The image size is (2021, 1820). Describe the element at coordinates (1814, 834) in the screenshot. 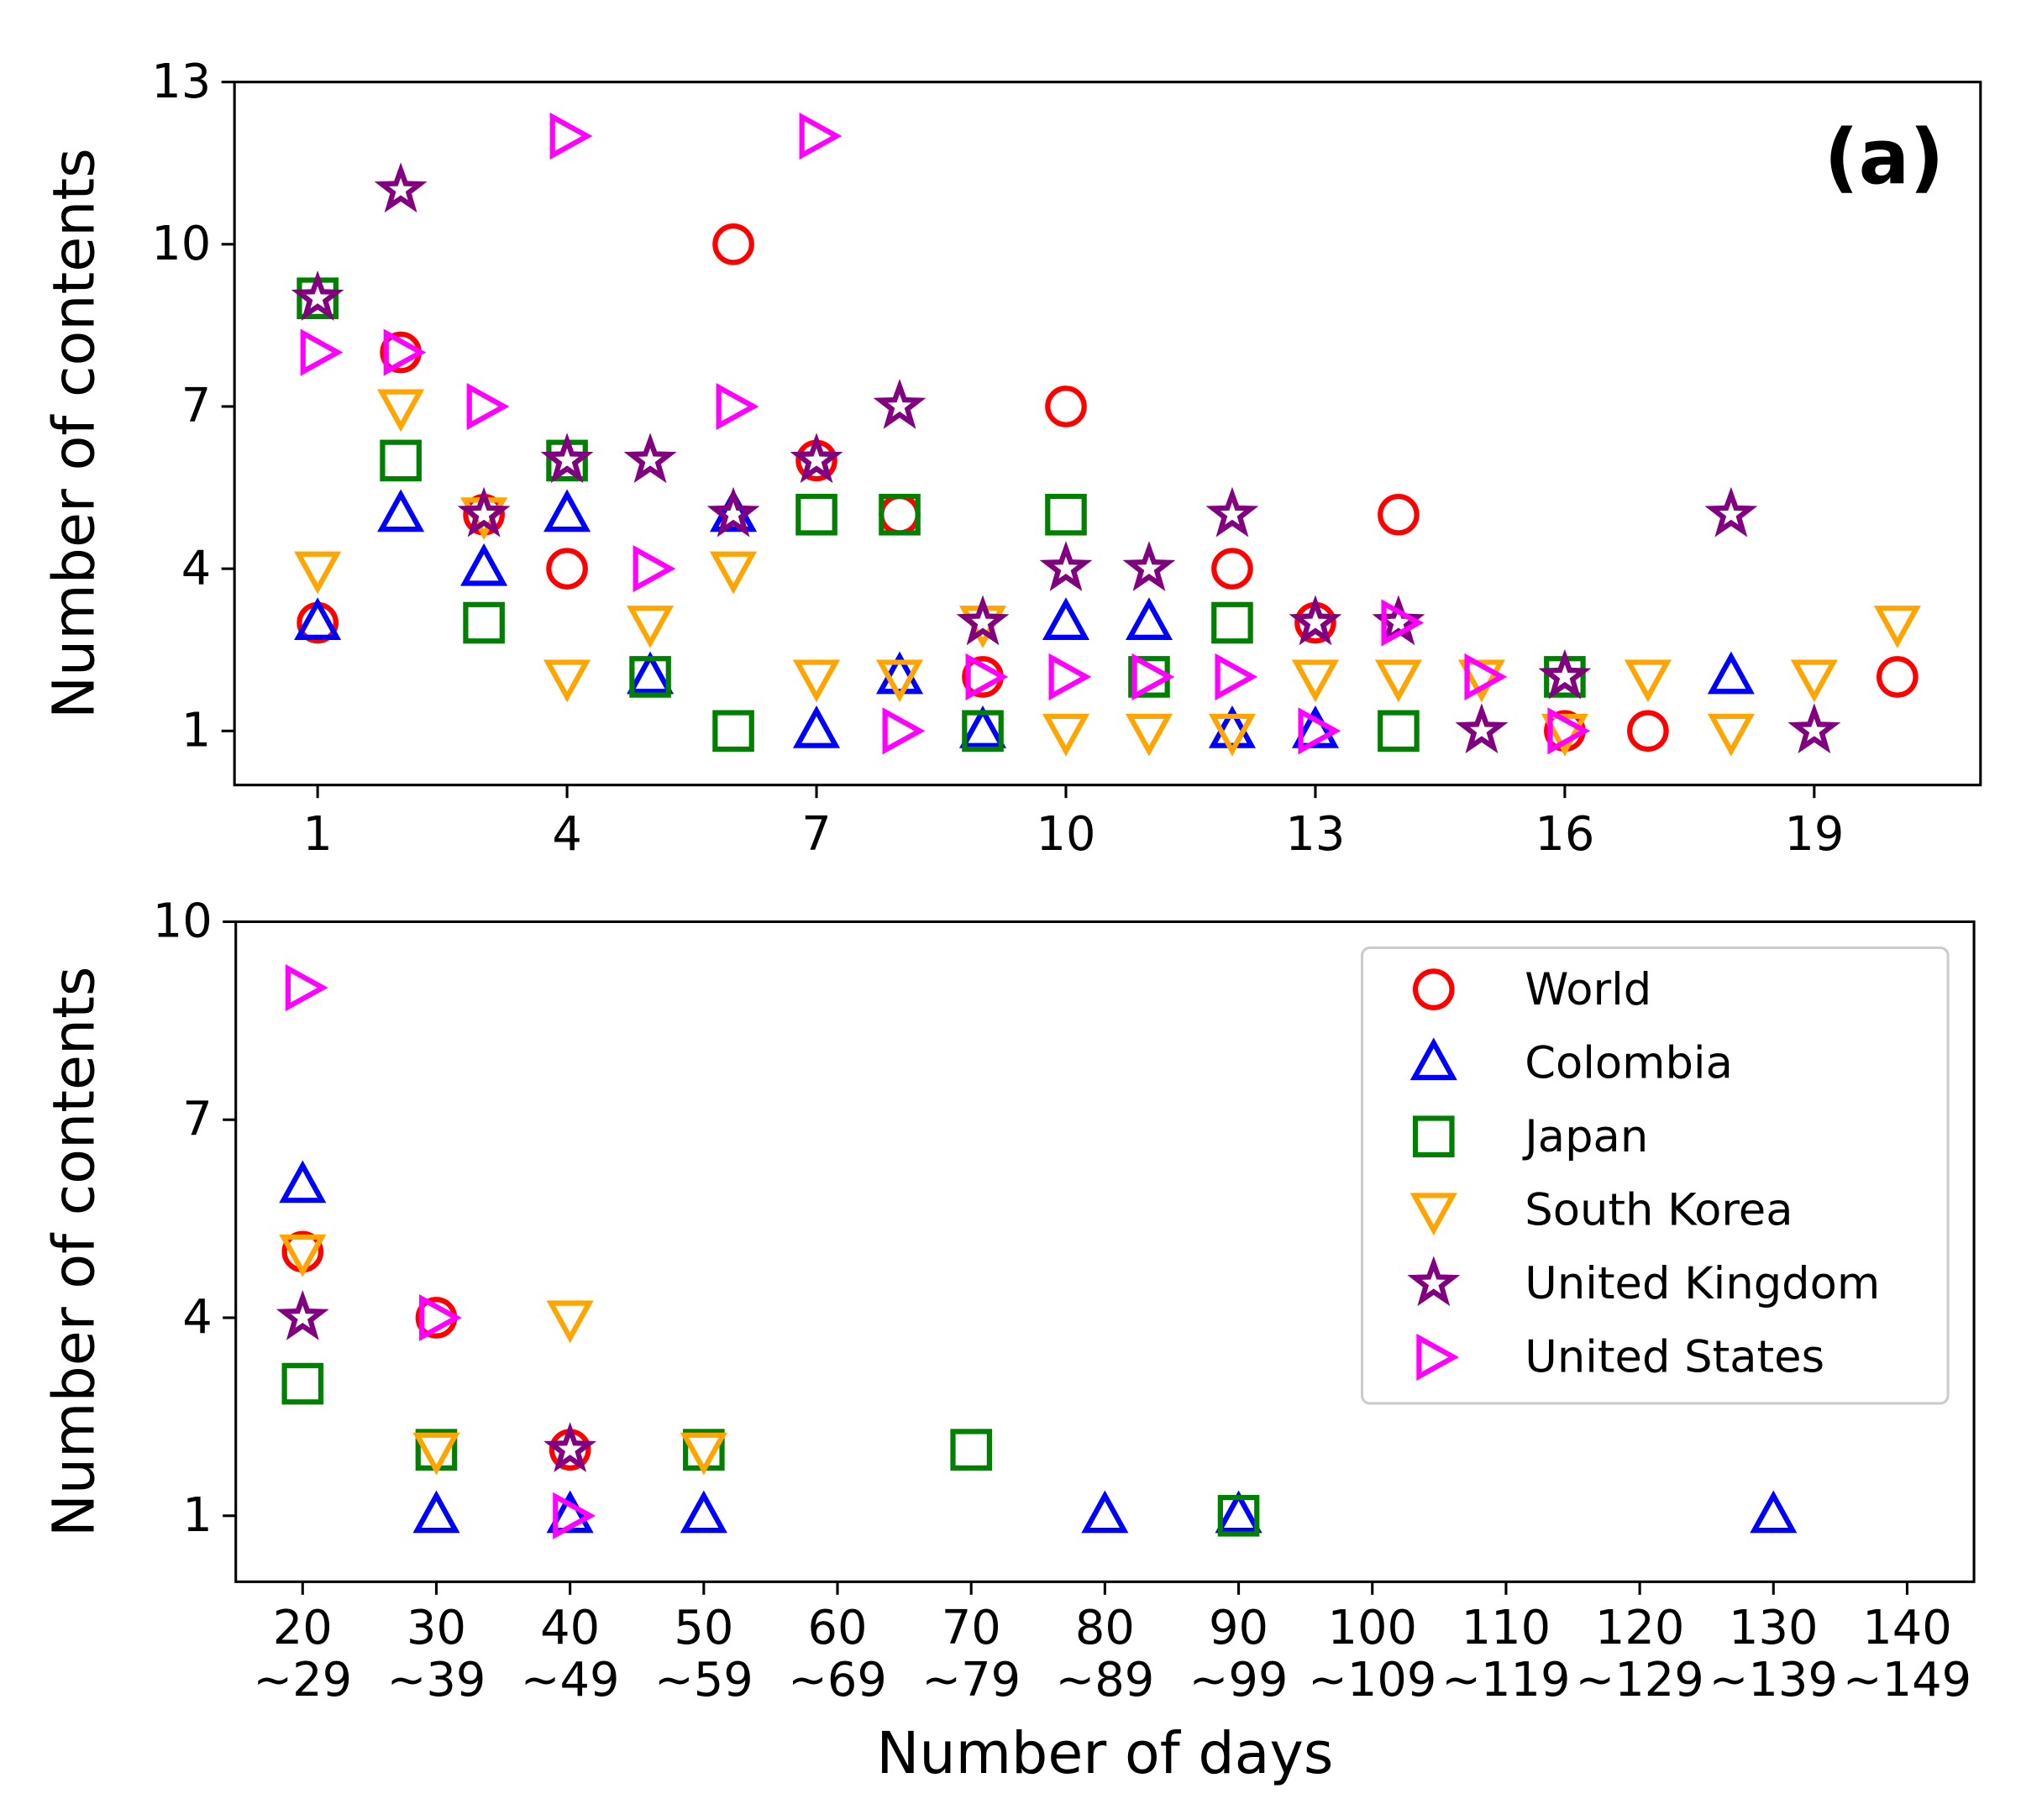

I see `x-tick-label: 19` at that location.